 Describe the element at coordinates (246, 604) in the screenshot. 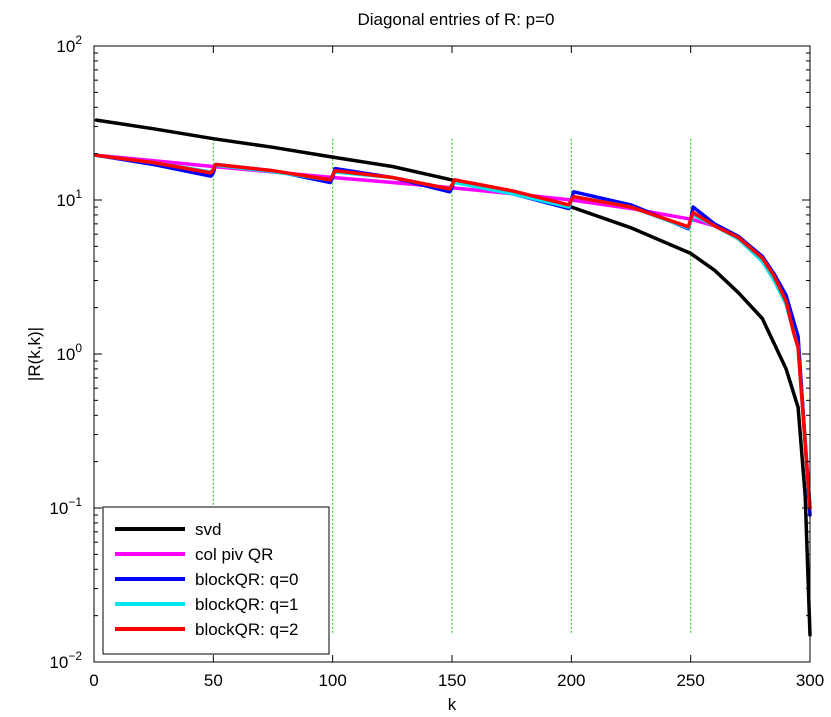

I see `legend-label-3: blockQR: q=1` at that location.